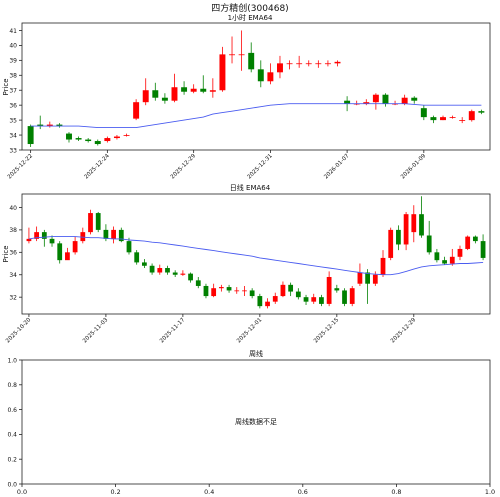 The image size is (500, 497). I want to click on chart-hourly-xtick-label: 2025-12-22, so click(20, 166).